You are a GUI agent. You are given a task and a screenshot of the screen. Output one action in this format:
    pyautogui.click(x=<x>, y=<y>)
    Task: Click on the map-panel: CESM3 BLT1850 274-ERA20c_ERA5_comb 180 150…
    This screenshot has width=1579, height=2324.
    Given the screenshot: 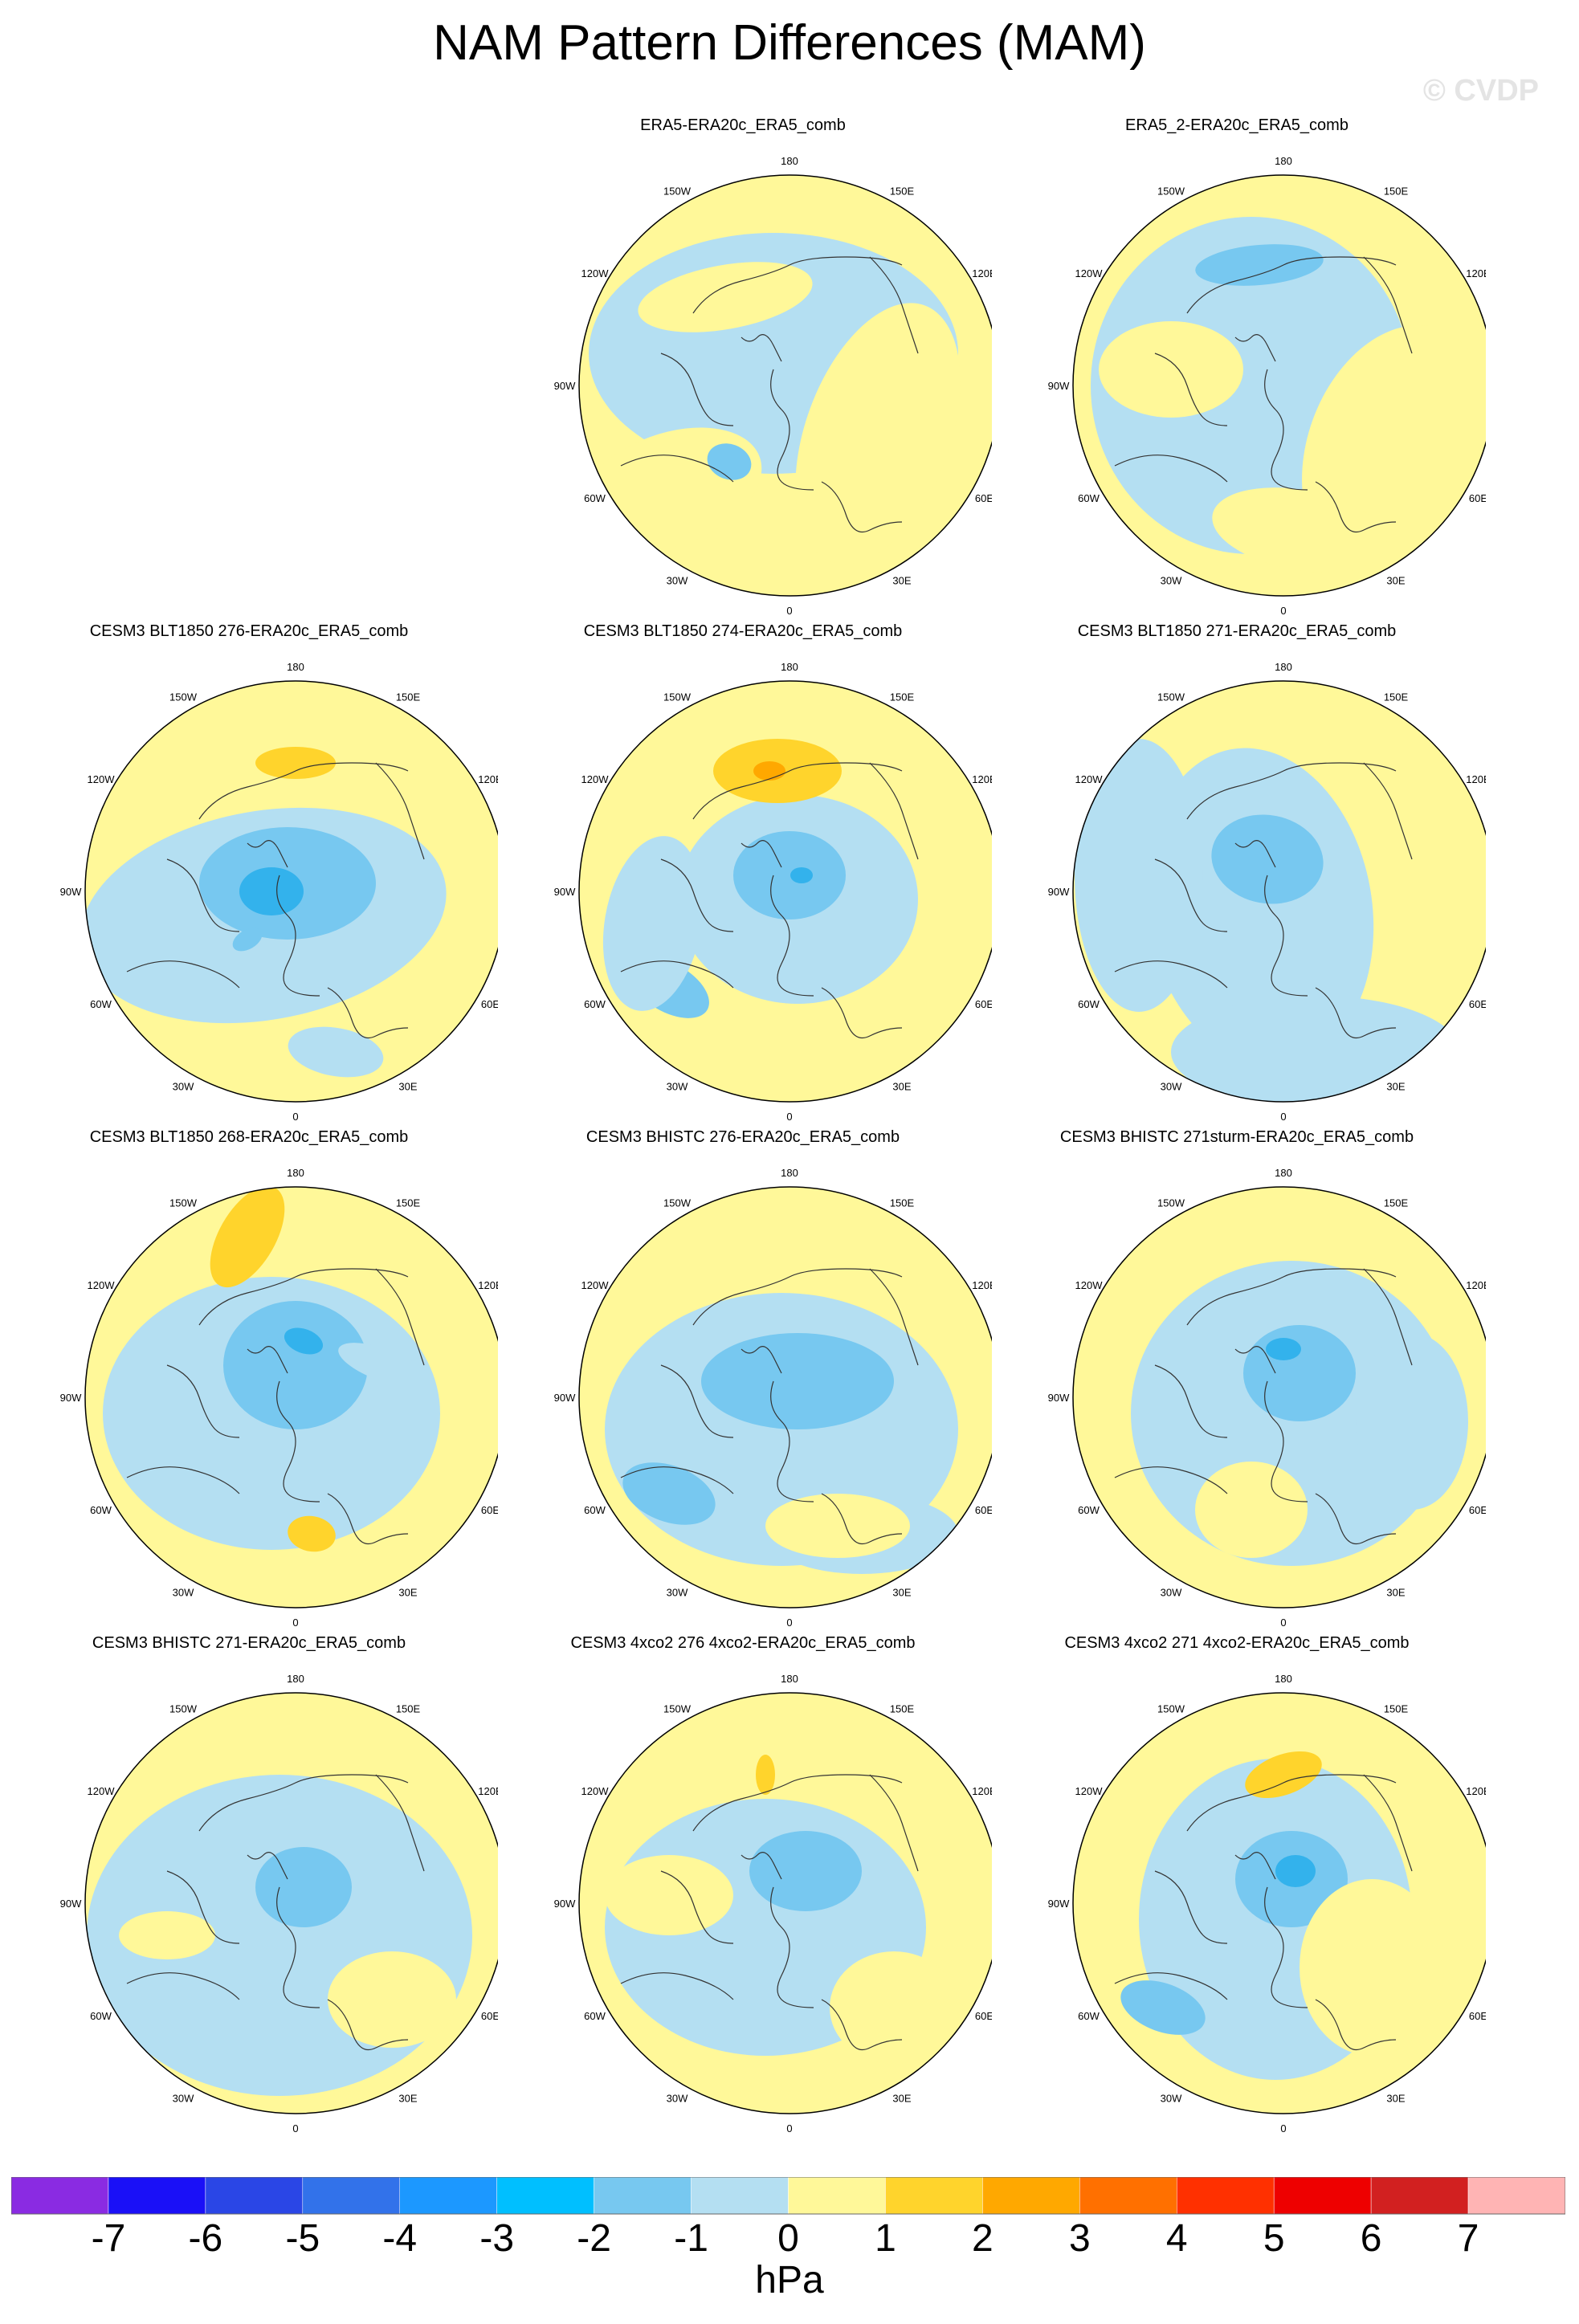 What is the action you would take?
    pyautogui.click(x=743, y=872)
    